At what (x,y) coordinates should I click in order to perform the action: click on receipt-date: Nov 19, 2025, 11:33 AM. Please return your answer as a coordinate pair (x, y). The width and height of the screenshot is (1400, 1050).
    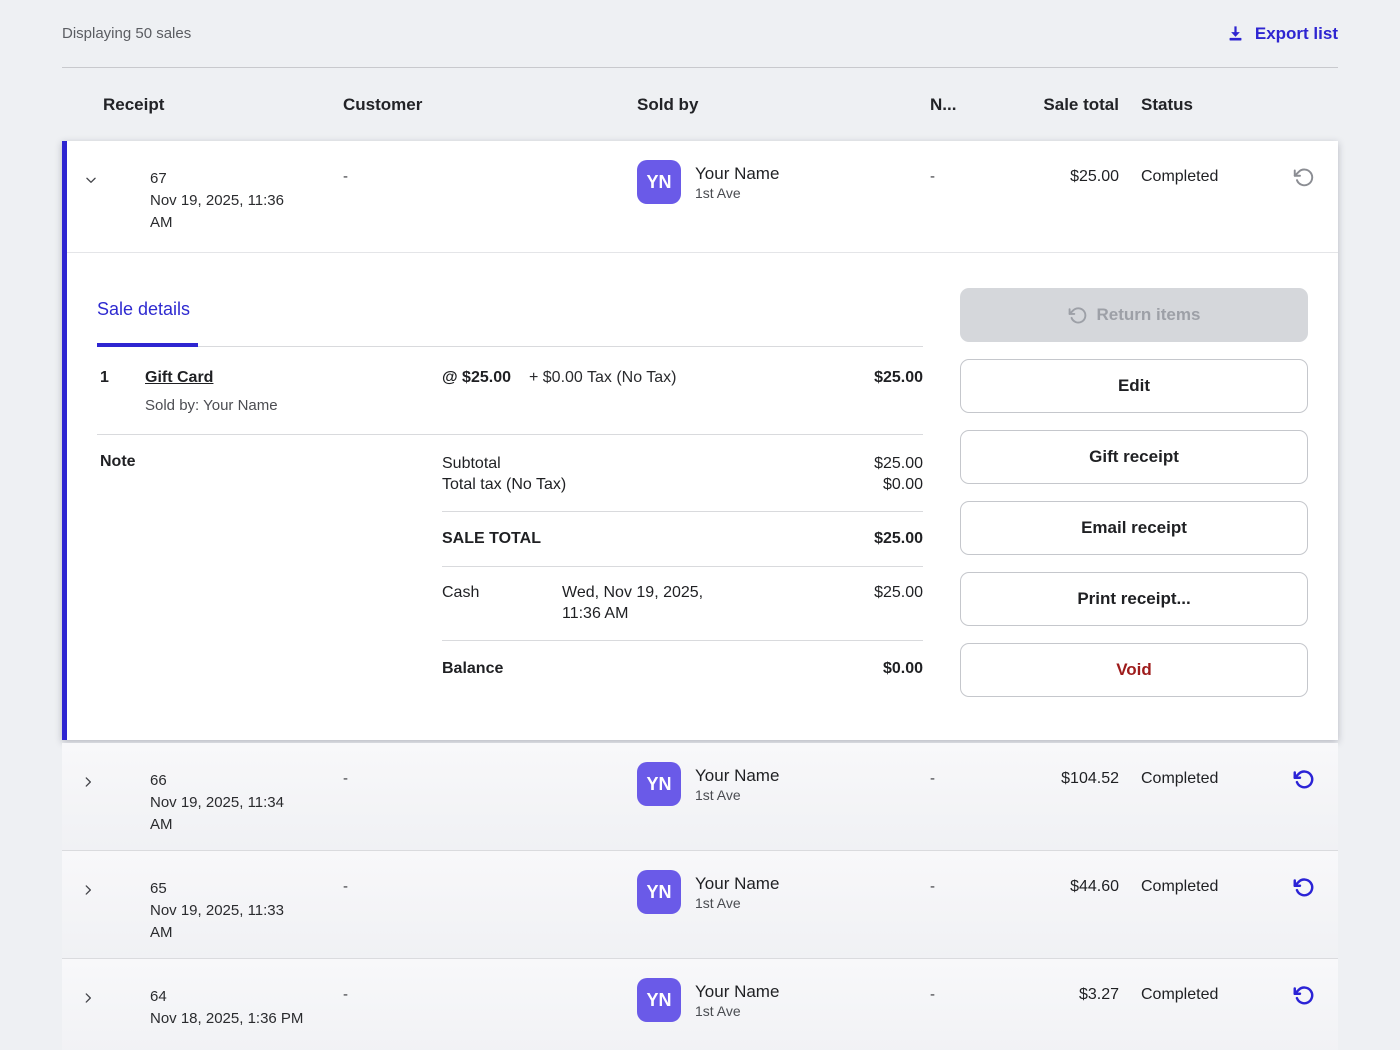
    Looking at the image, I should click on (217, 921).